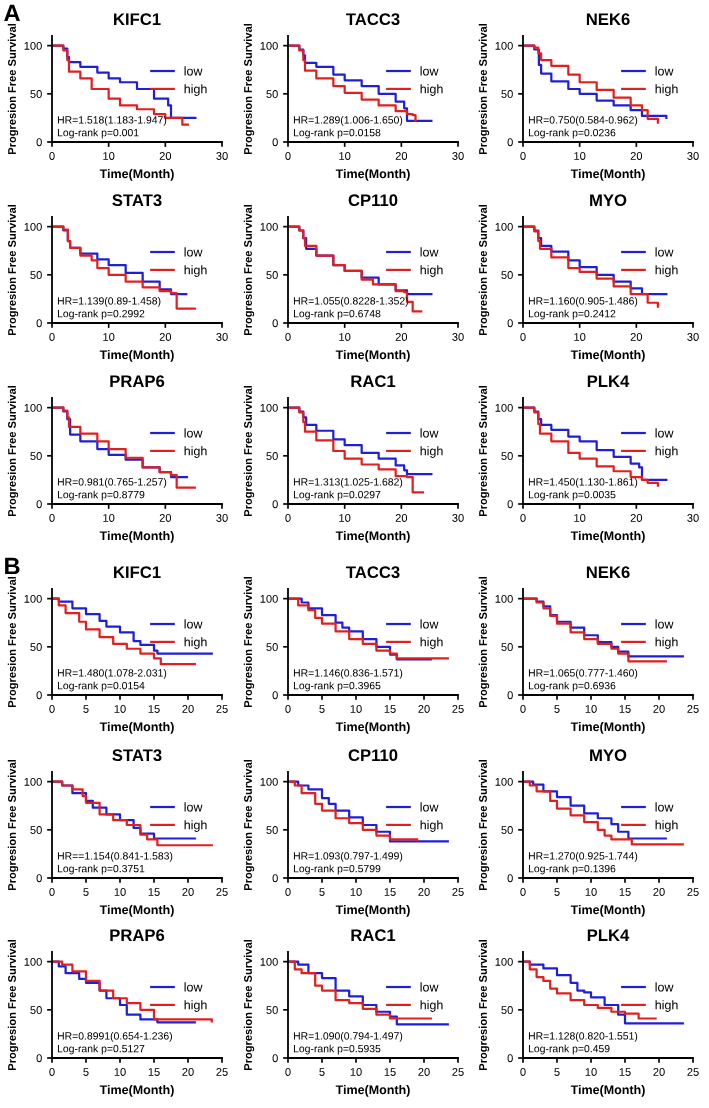 The image size is (709, 1108). Describe the element at coordinates (390, 709) in the screenshot. I see `x-tick-label: 15` at that location.